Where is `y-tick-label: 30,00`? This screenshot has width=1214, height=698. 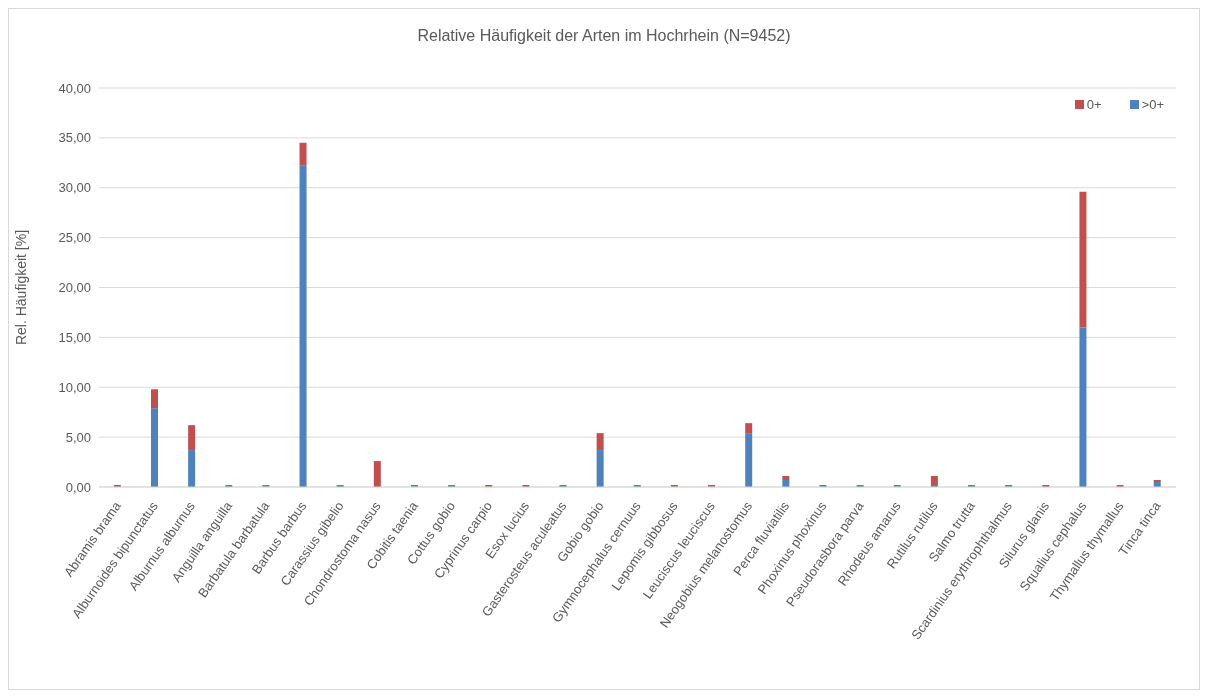
y-tick-label: 30,00 is located at coordinates (74, 188).